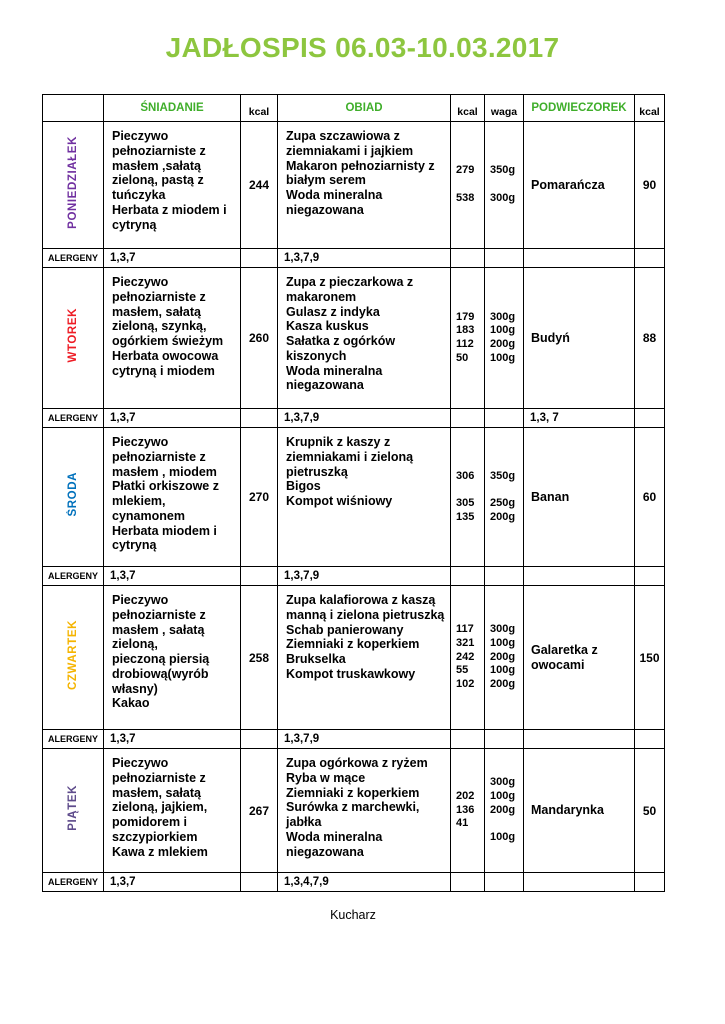  I want to click on snack-cell: Galaretka z owocami, so click(579, 657).